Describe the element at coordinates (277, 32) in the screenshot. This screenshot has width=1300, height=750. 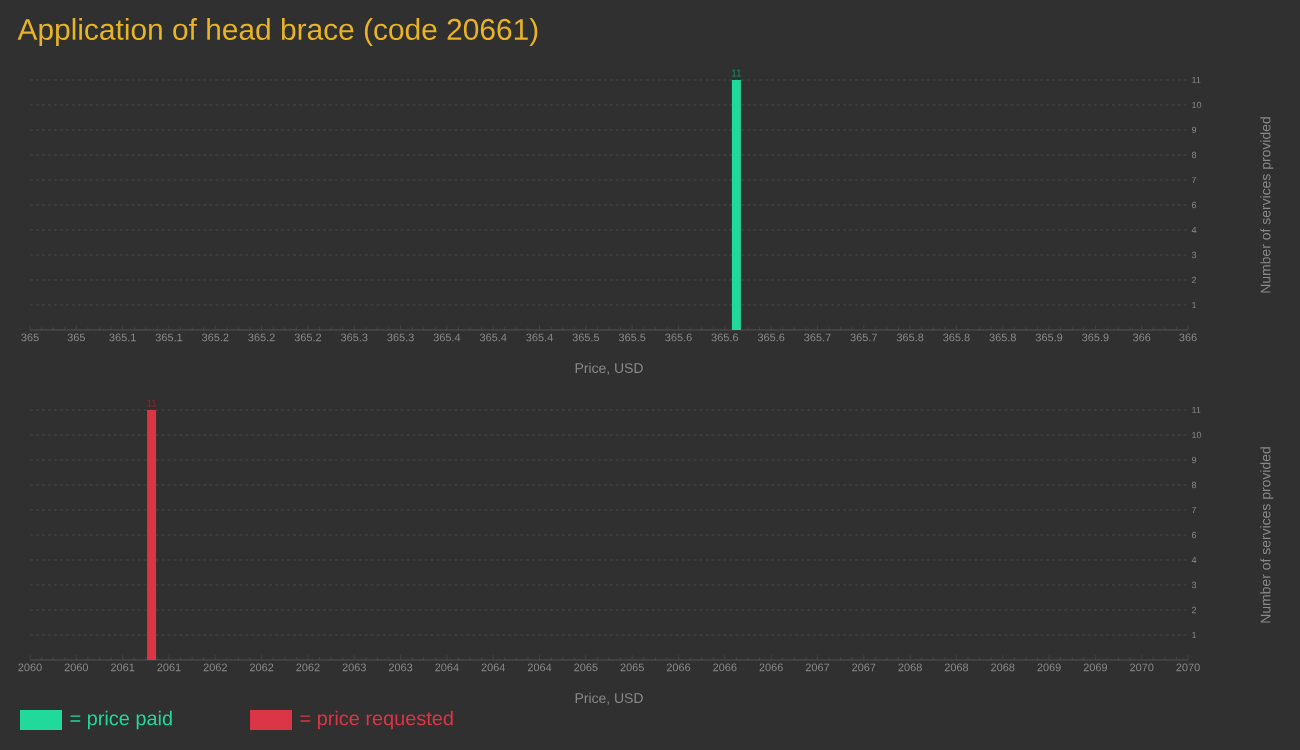
I see `chart-title: Application of head brace (code 20661)` at that location.